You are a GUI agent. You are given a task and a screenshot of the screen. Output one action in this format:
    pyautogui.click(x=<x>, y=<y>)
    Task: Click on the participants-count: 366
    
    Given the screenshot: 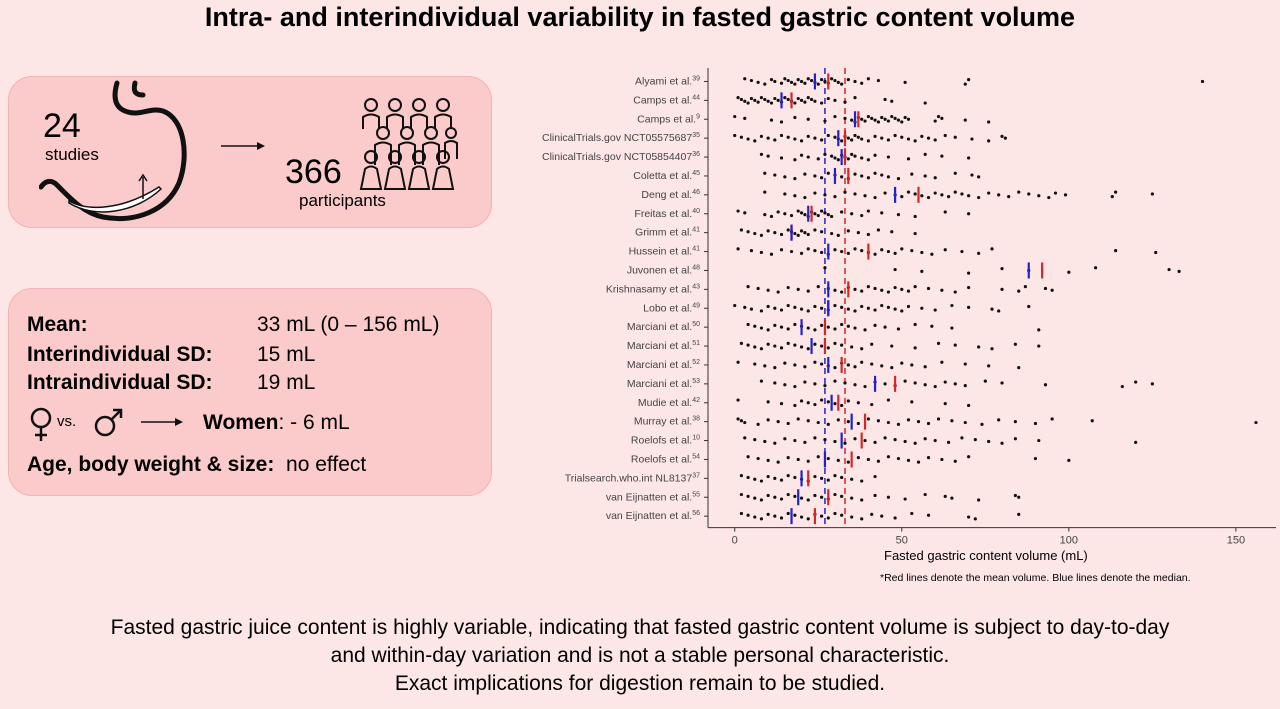 What is the action you would take?
    pyautogui.click(x=313, y=172)
    